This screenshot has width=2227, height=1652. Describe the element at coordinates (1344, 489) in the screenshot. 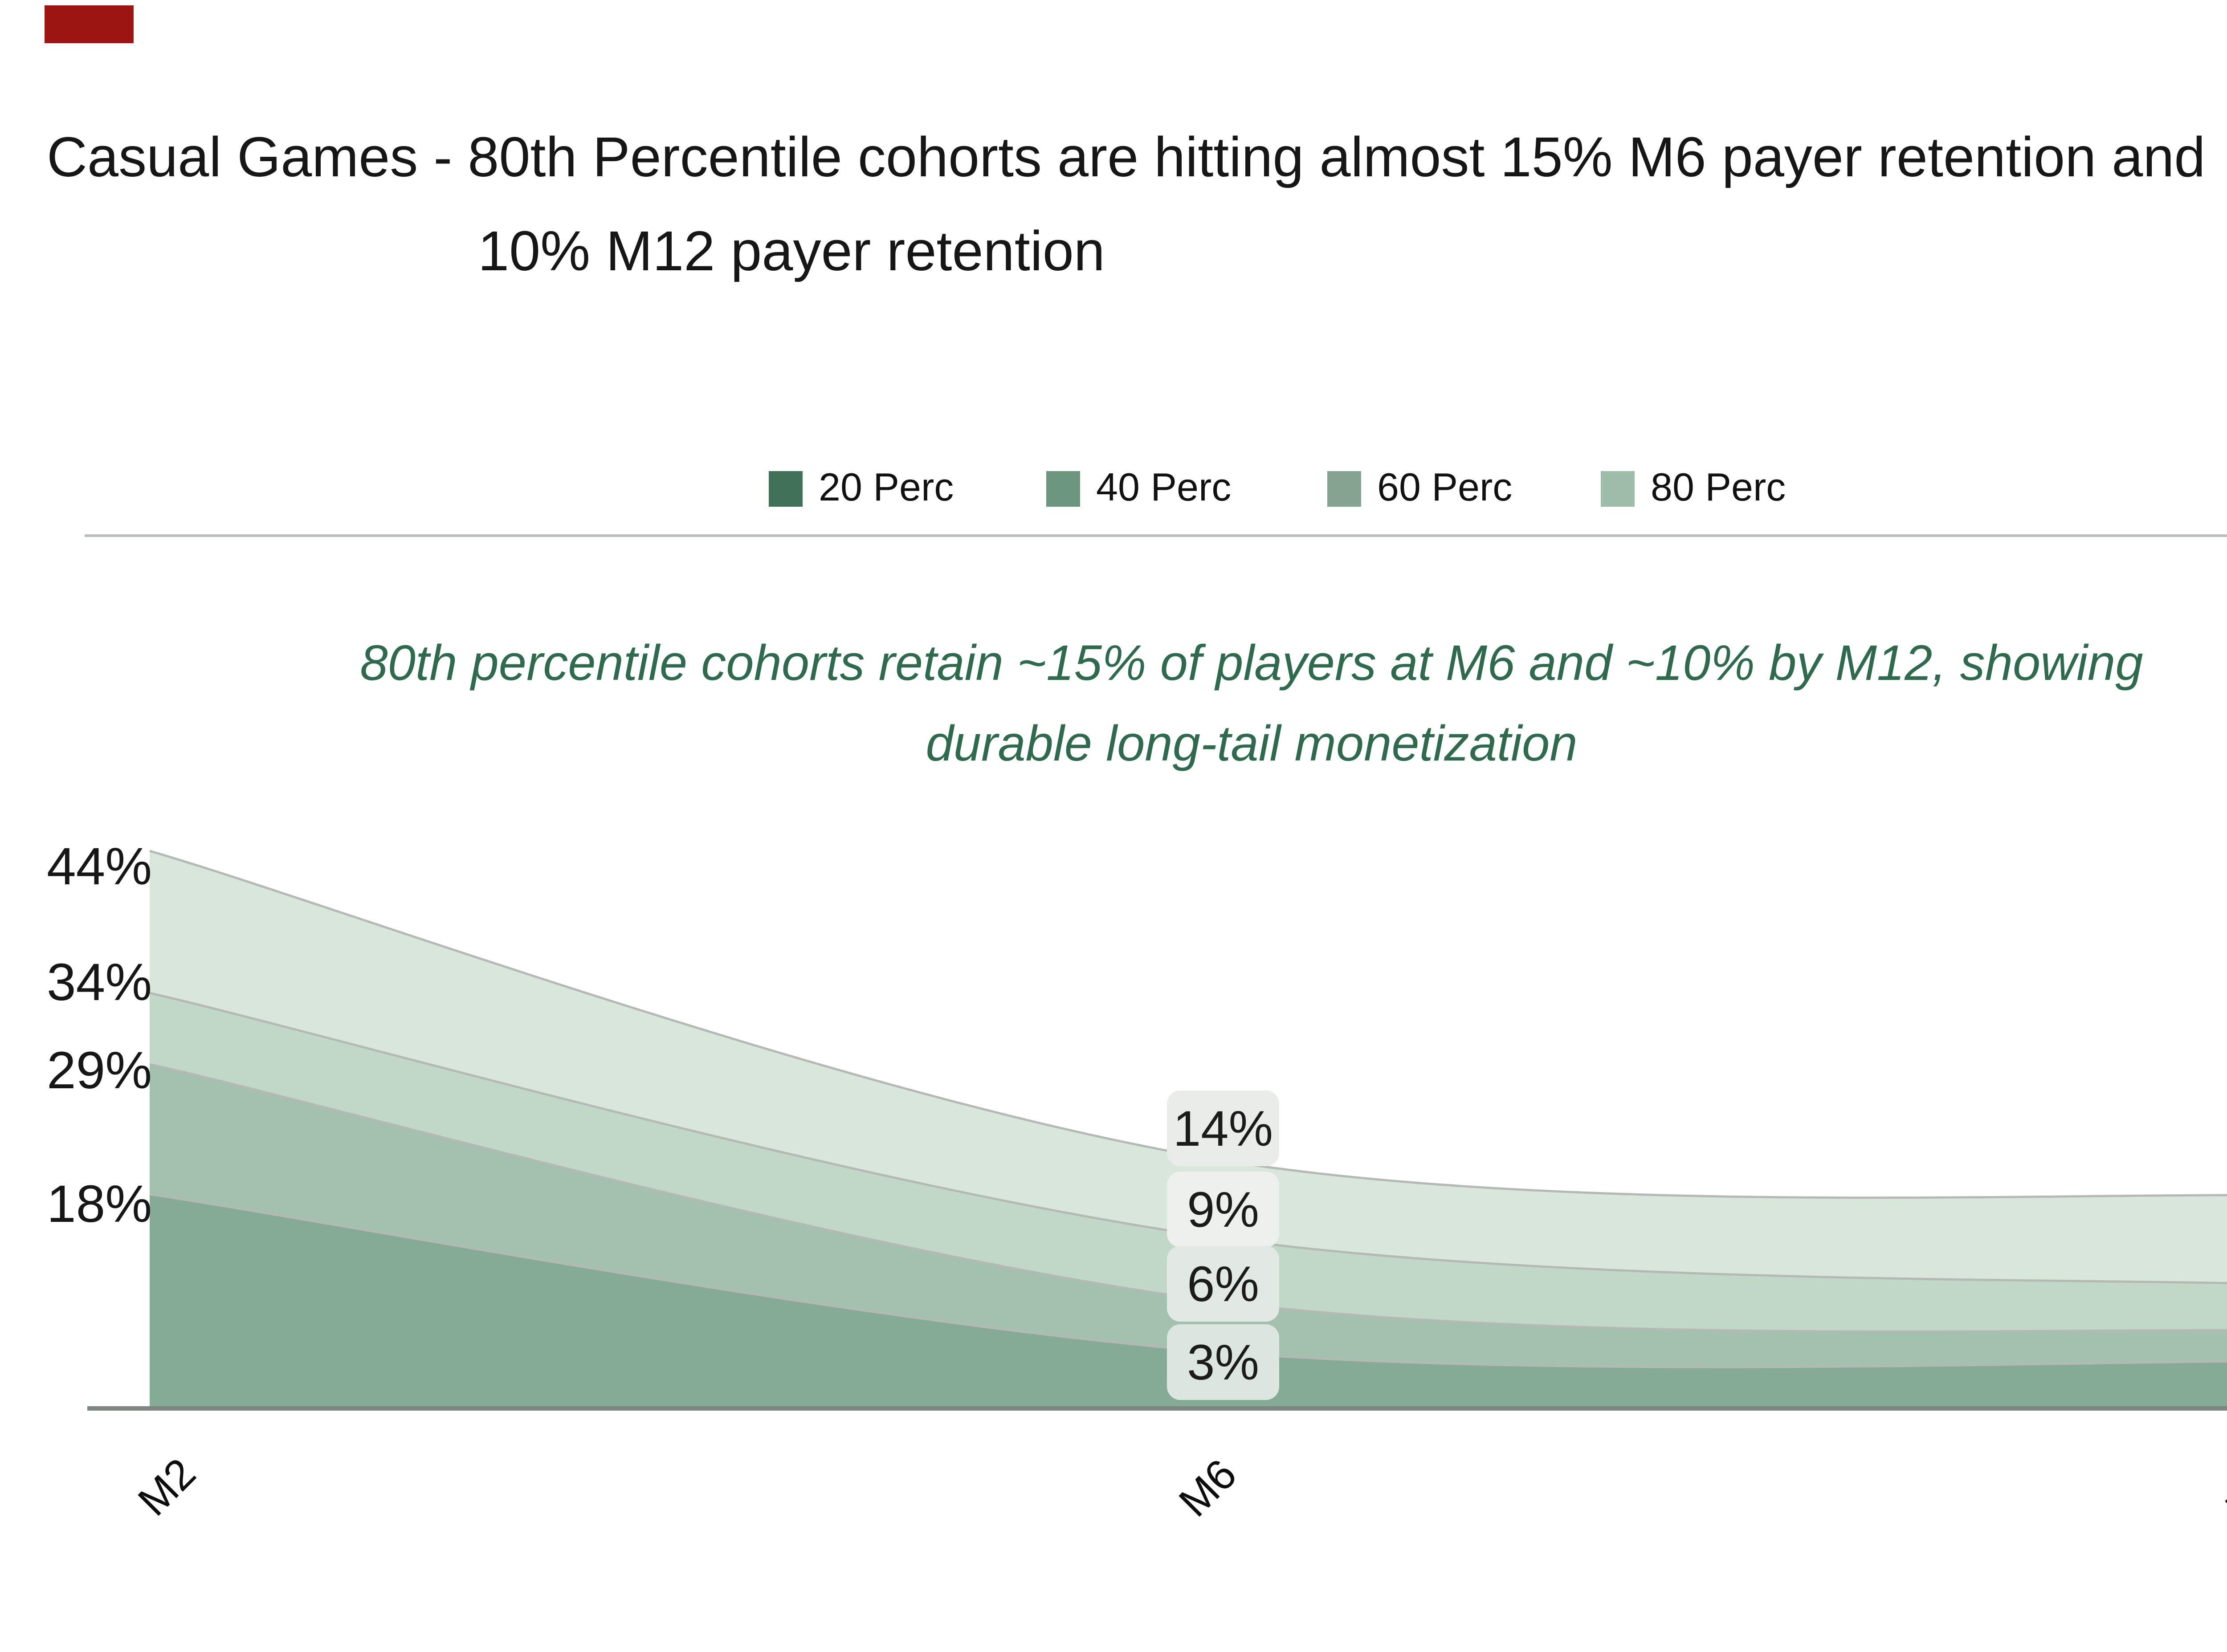

I see `legend-swatch-60-perc-icon` at that location.